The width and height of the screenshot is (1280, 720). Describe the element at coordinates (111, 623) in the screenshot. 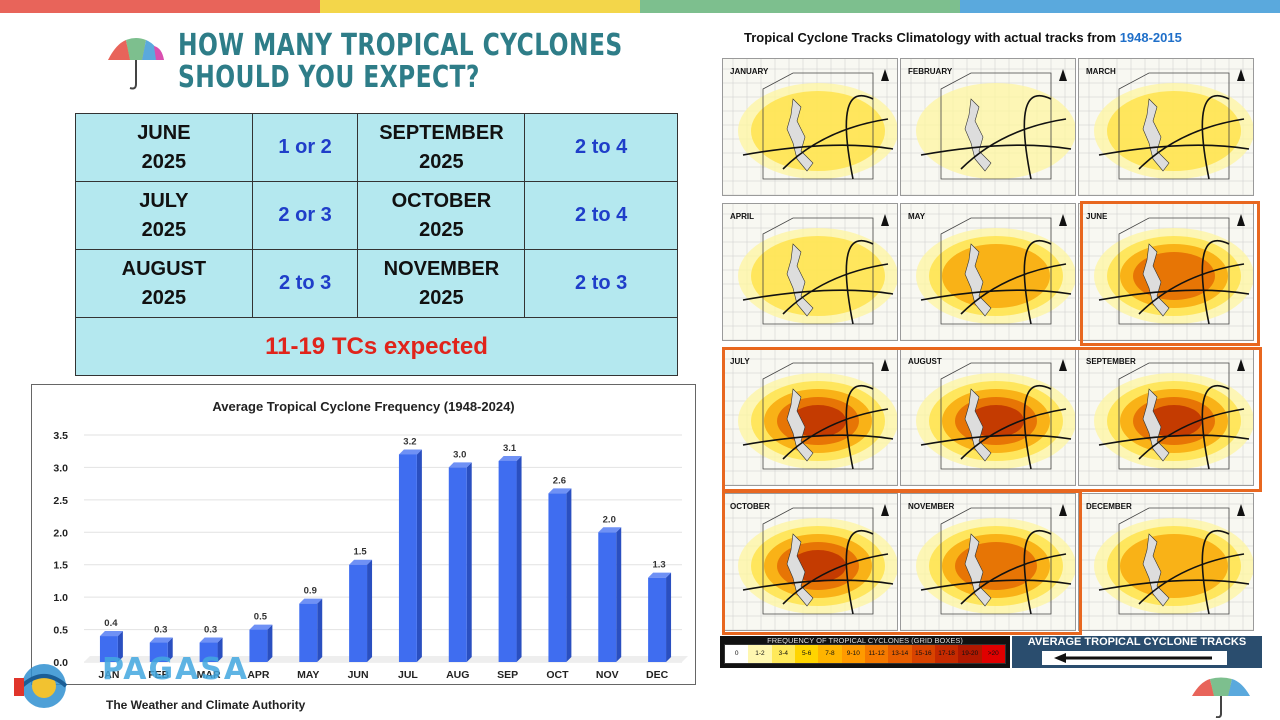

I see `data-label: 0.4` at that location.